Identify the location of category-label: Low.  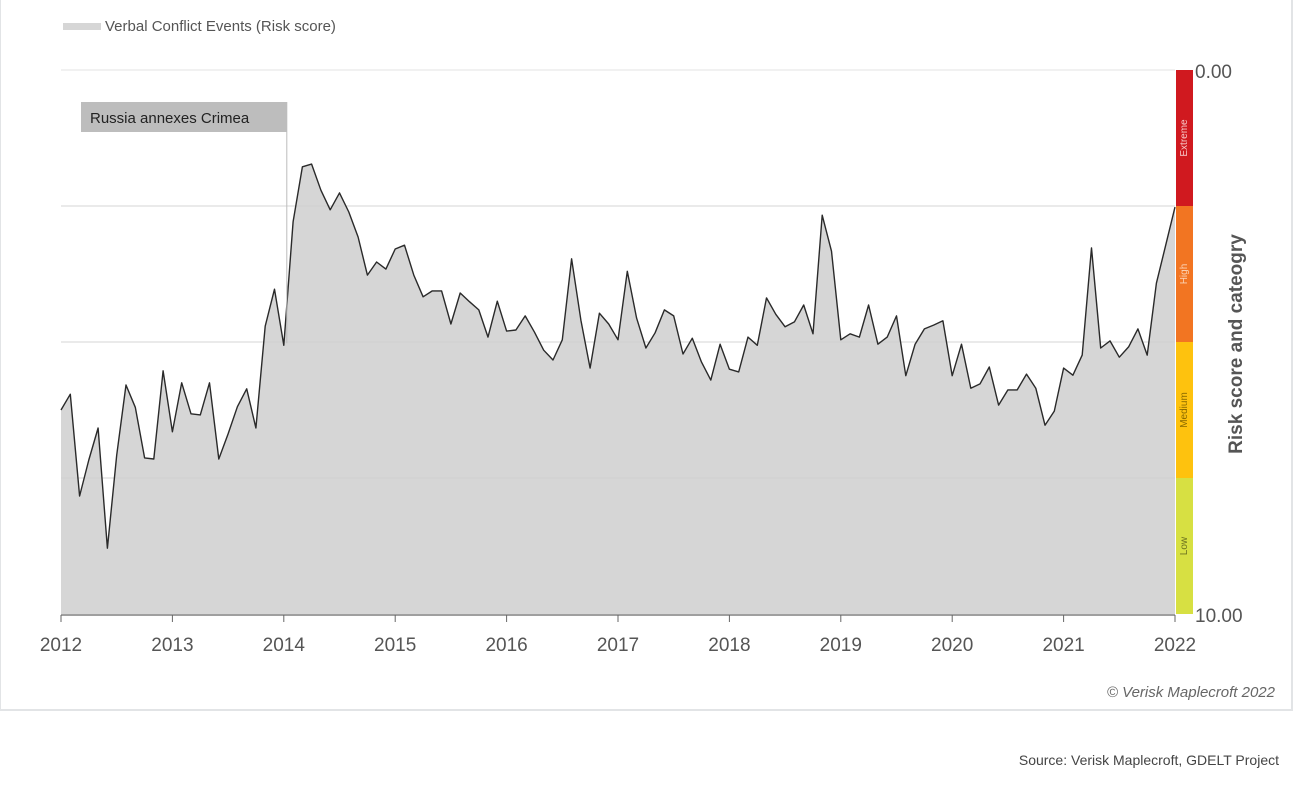
(1184, 545).